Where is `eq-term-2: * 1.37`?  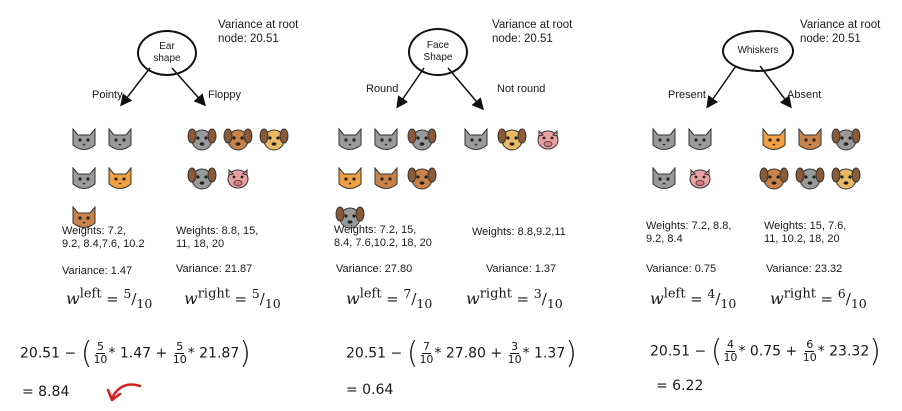
eq-term-2: * 1.37 is located at coordinates (544, 353).